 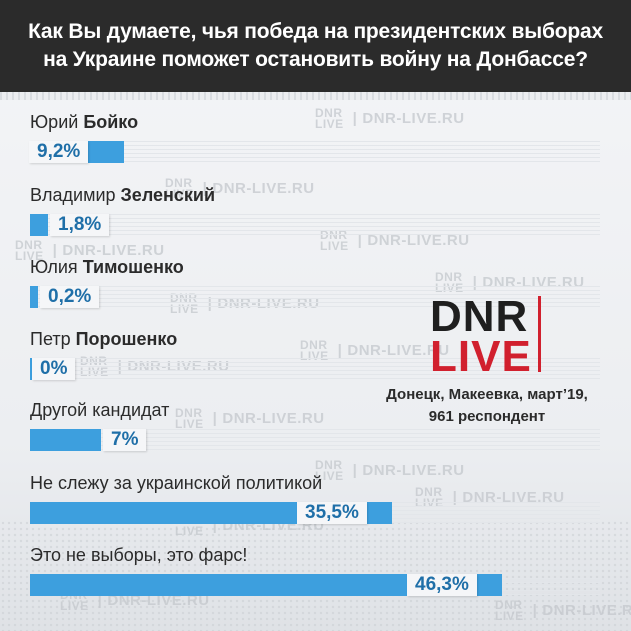 I want to click on bar-category-label: Владимир Зеленский, so click(x=123, y=195).